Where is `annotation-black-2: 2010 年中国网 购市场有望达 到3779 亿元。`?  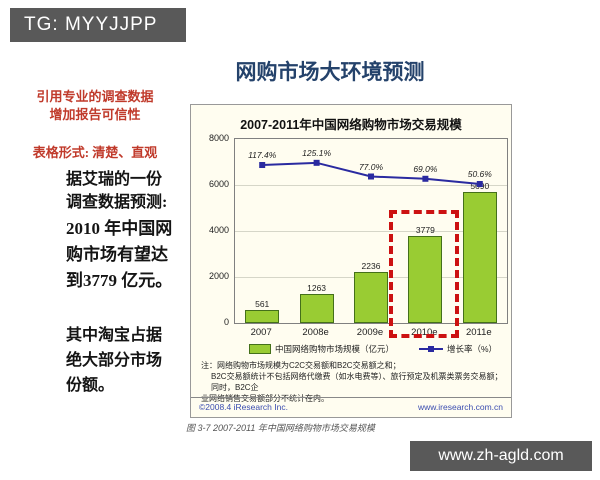 annotation-black-2: 2010 年中国网 购市场有望达 到3779 亿元。 is located at coordinates (119, 255).